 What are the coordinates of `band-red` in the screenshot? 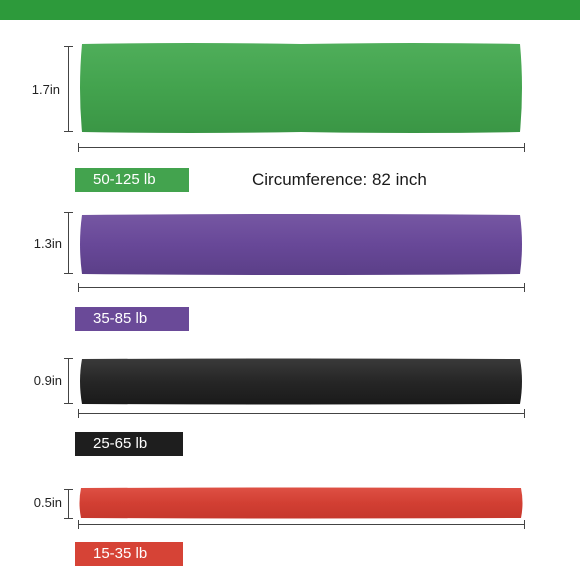 It's located at (301, 503).